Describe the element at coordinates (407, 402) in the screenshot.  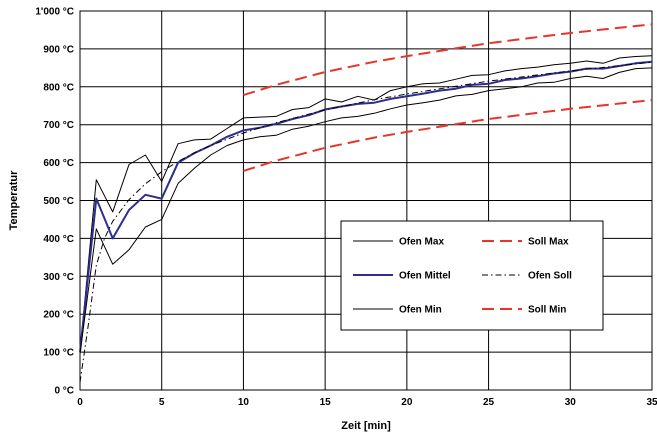
I see `x-tick-label: 20` at that location.